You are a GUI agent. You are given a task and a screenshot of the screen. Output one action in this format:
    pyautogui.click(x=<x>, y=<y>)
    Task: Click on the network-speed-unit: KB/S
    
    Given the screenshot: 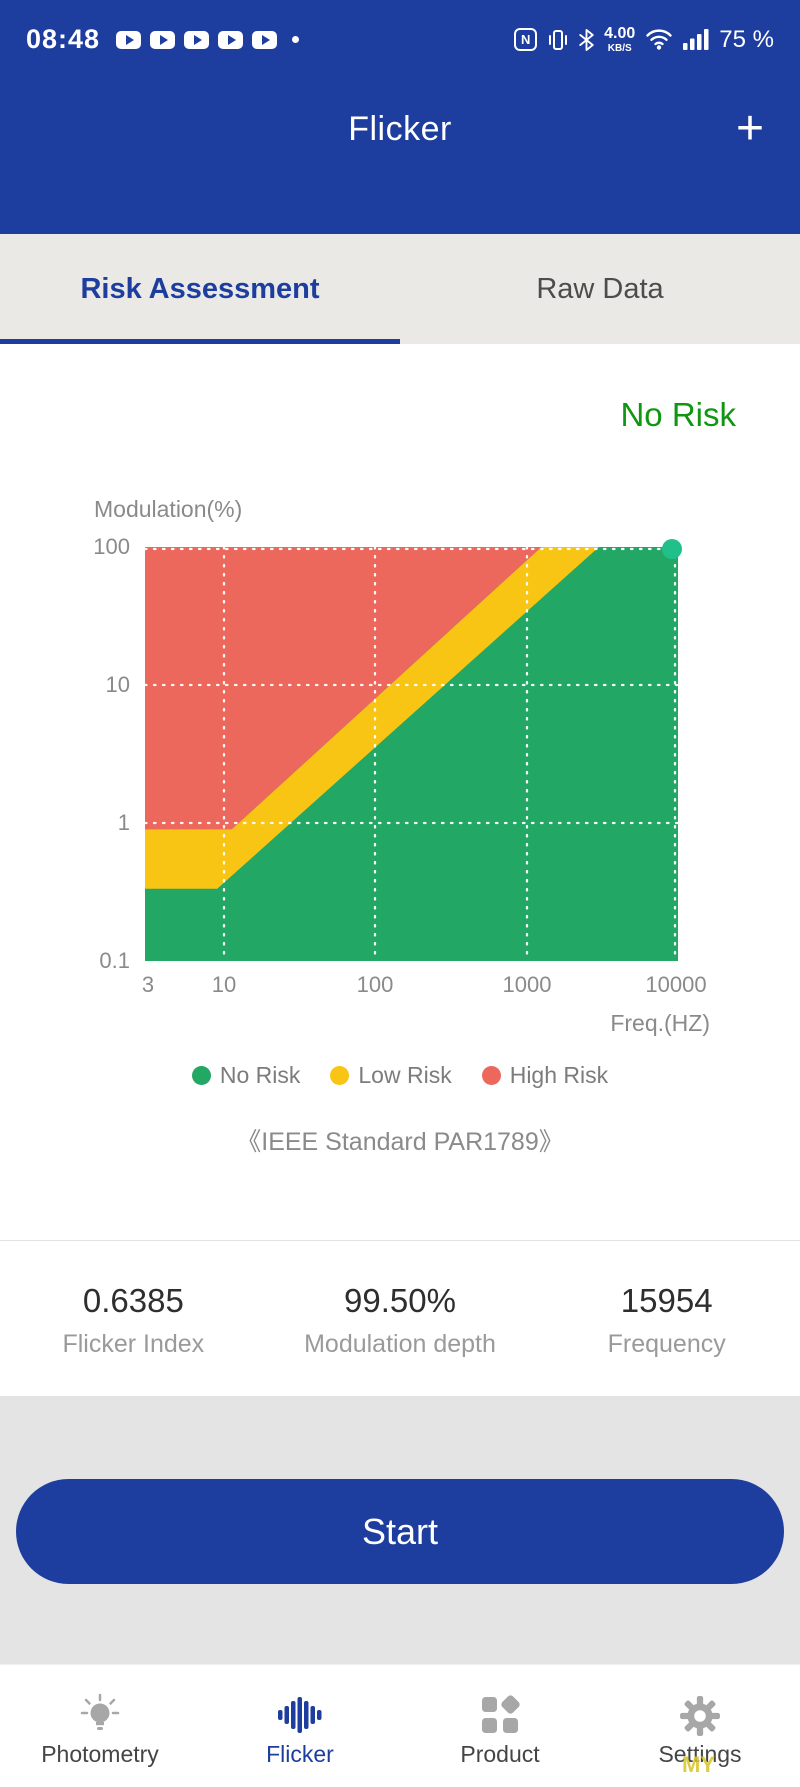 What is the action you would take?
    pyautogui.click(x=619, y=48)
    